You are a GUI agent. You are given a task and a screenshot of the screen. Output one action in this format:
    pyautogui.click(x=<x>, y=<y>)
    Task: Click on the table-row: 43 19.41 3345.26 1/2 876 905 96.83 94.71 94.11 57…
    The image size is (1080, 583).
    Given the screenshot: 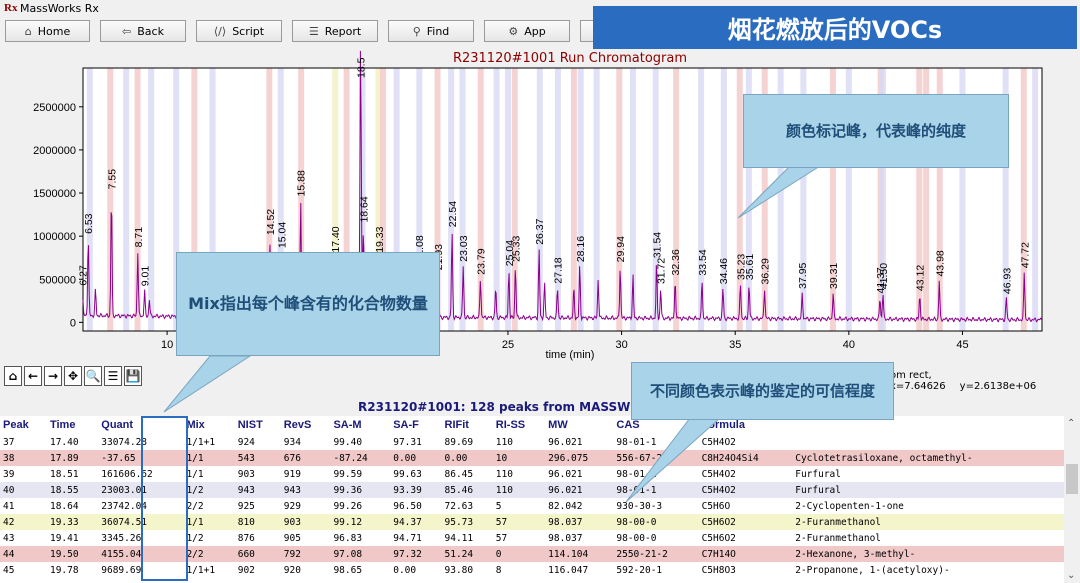 What is the action you would take?
    pyautogui.click(x=532, y=538)
    